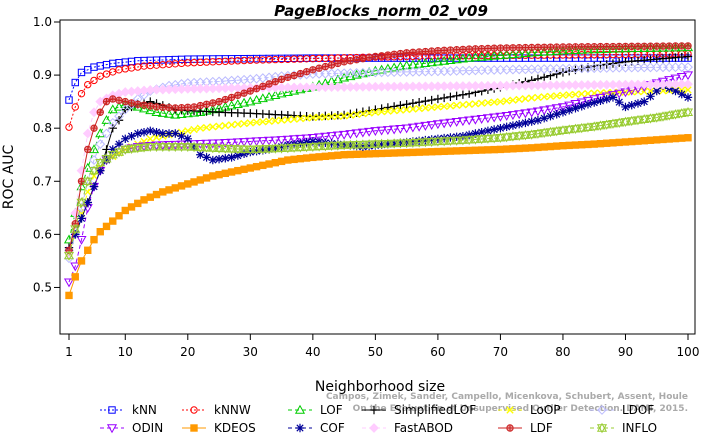 The height and width of the screenshot is (434, 702). Describe the element at coordinates (435, 410) in the screenshot. I see `legend-label: SimplifiedLOF` at that location.